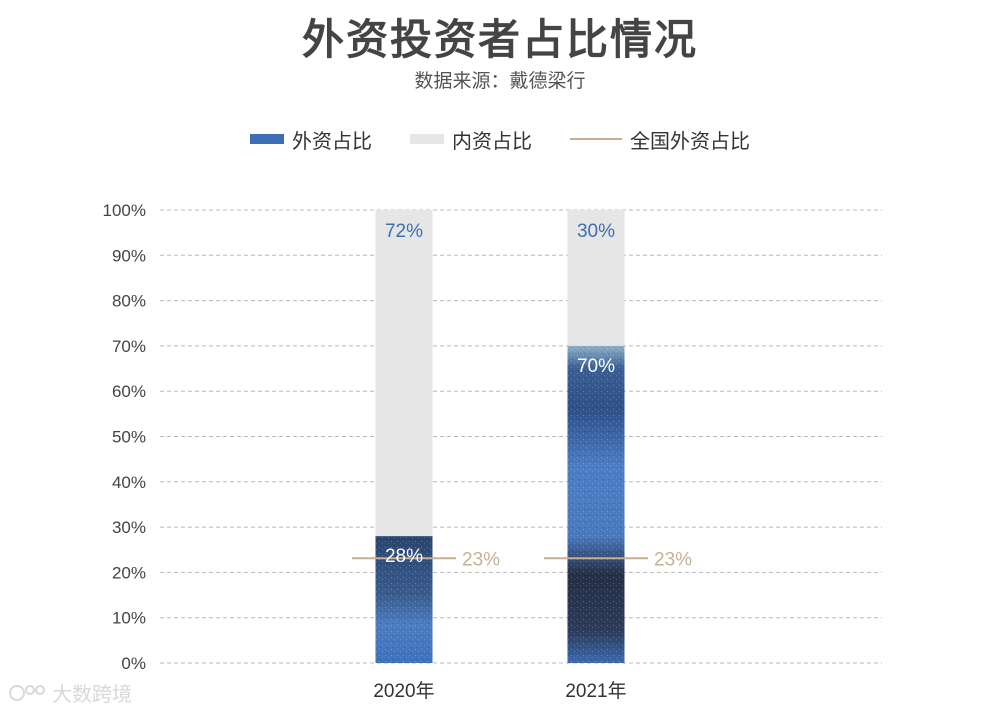 This screenshot has width=1000, height=711. I want to click on chart-title: 外资投资者占比情况, so click(499, 39).